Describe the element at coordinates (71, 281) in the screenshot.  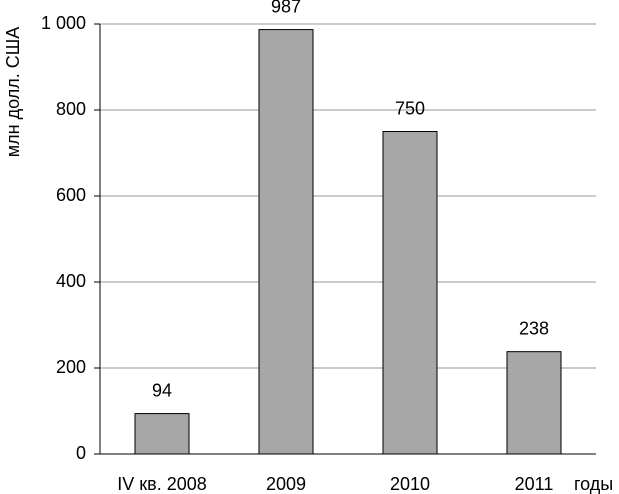
I see `y-tick-label: 400` at that location.